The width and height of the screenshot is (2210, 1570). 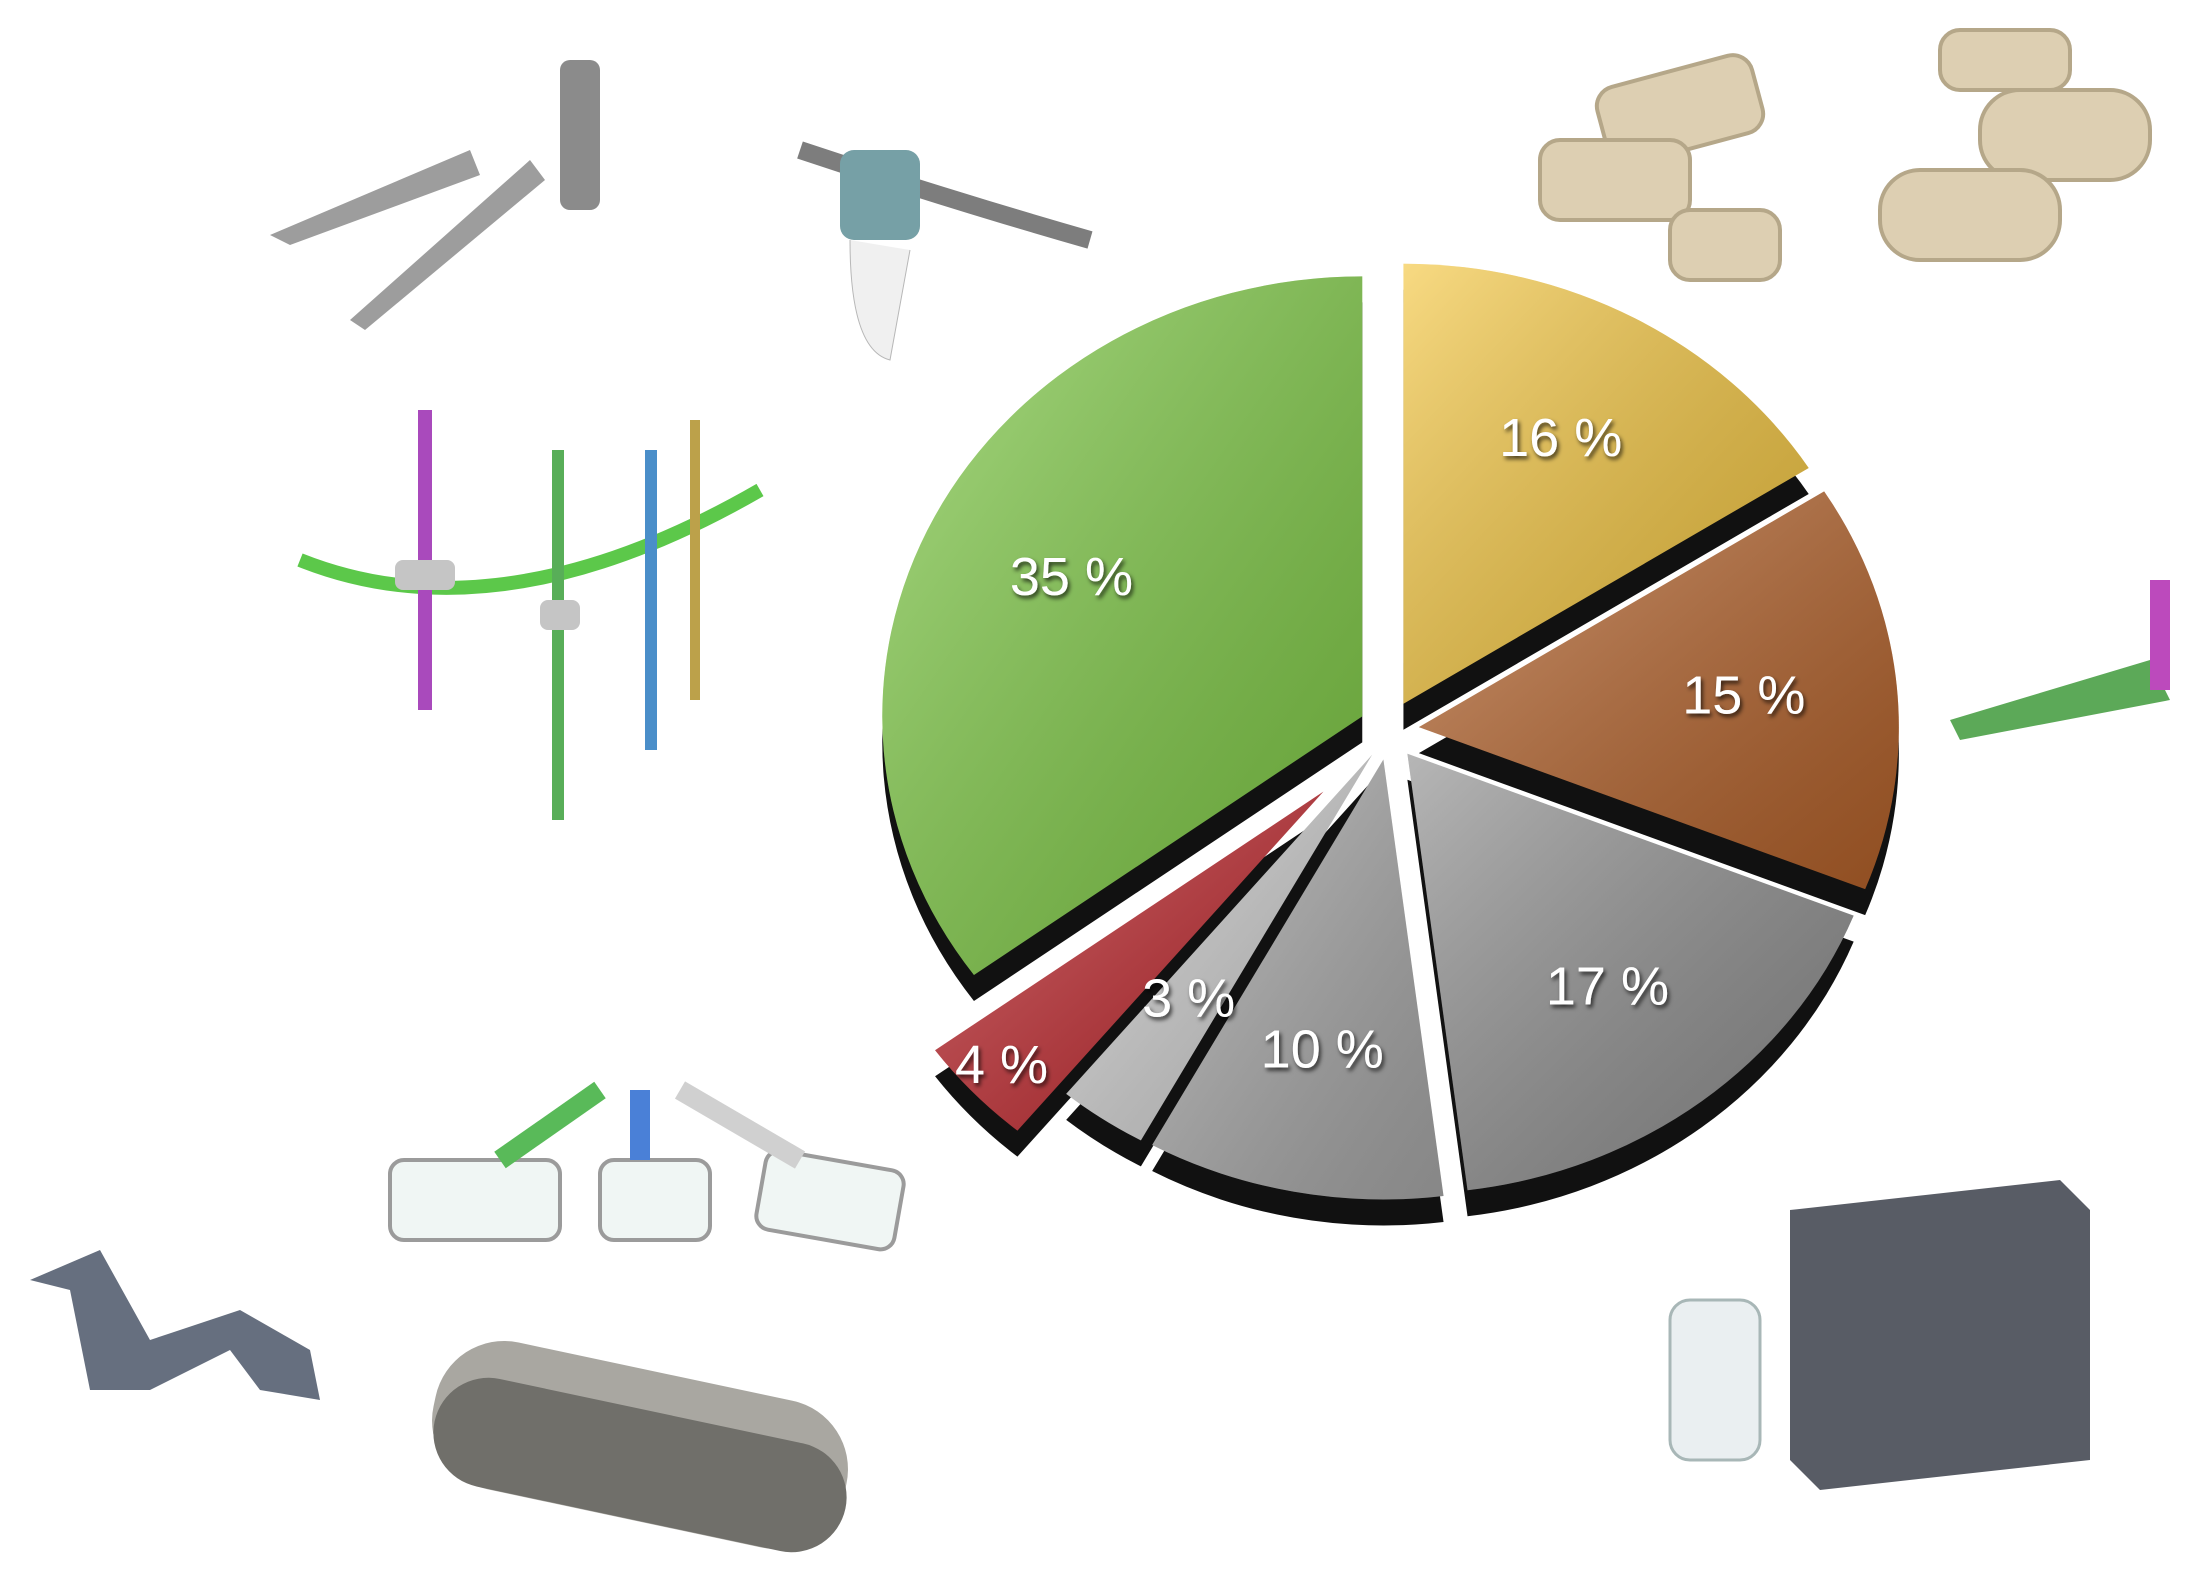 What do you see at coordinates (1071, 577) in the screenshot?
I see `slice-label: 35 %` at bounding box center [1071, 577].